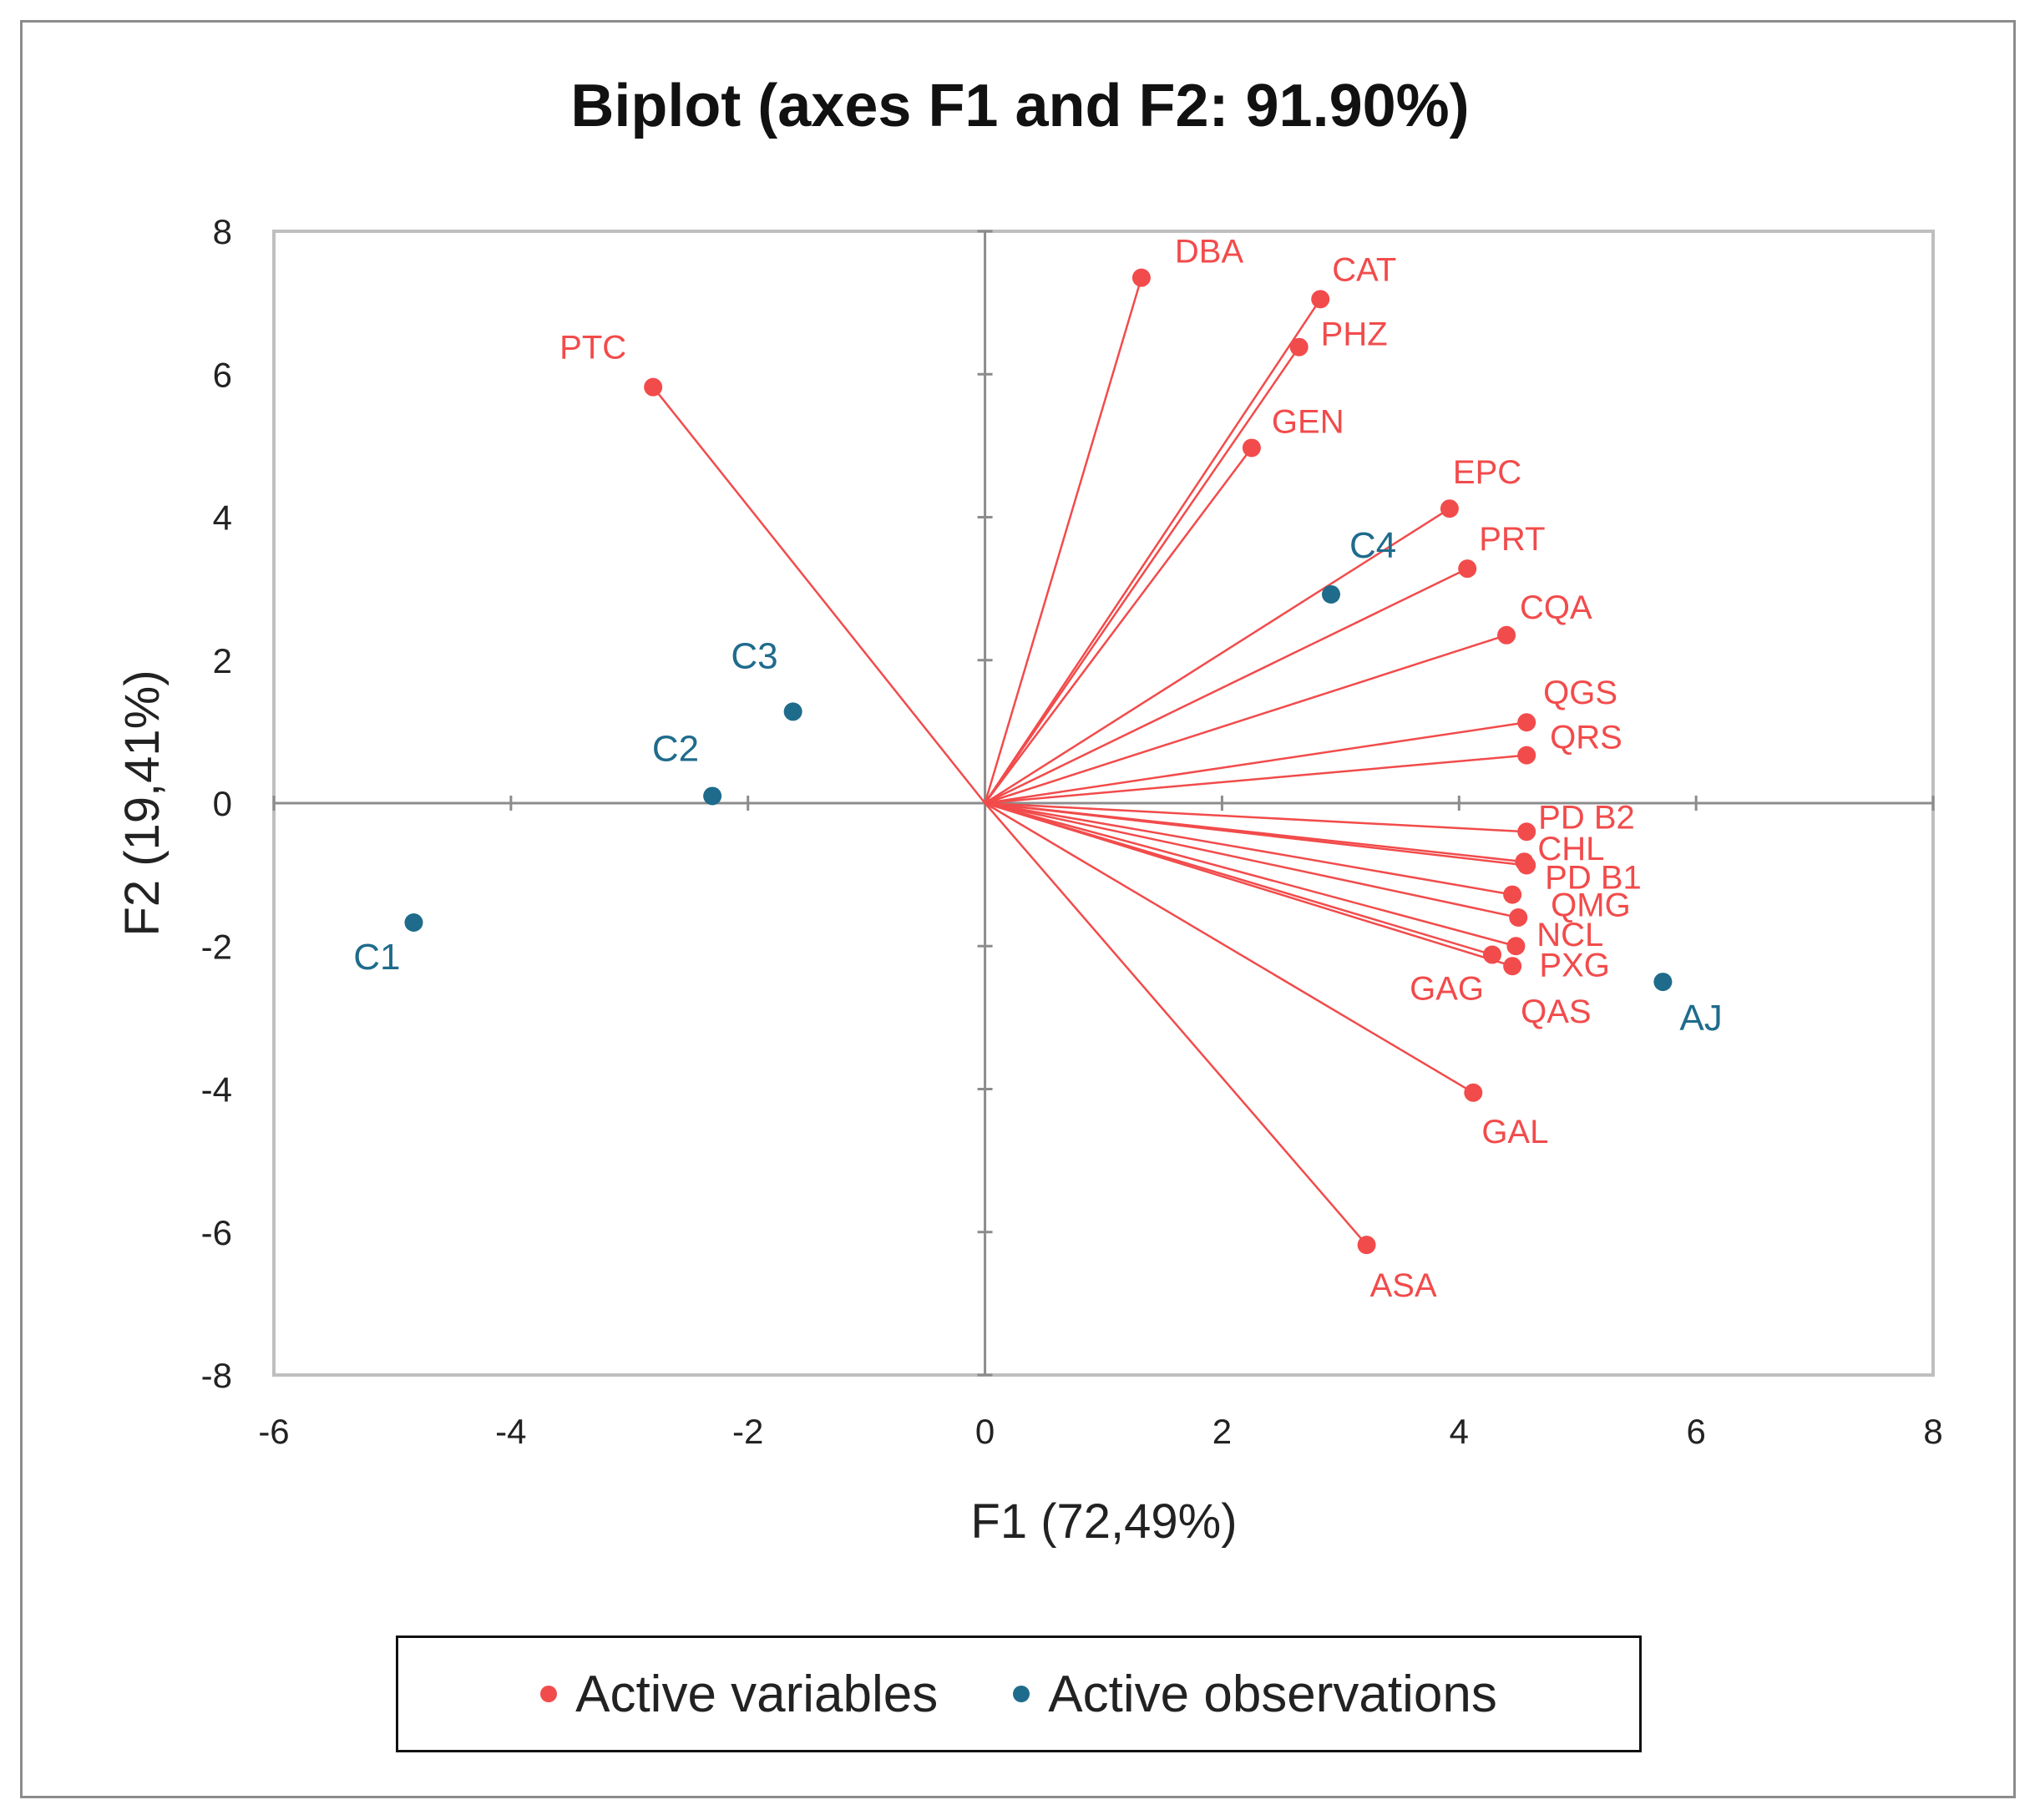 The height and width of the screenshot is (1820, 2040). I want to click on label-dba: DBA, so click(1209, 252).